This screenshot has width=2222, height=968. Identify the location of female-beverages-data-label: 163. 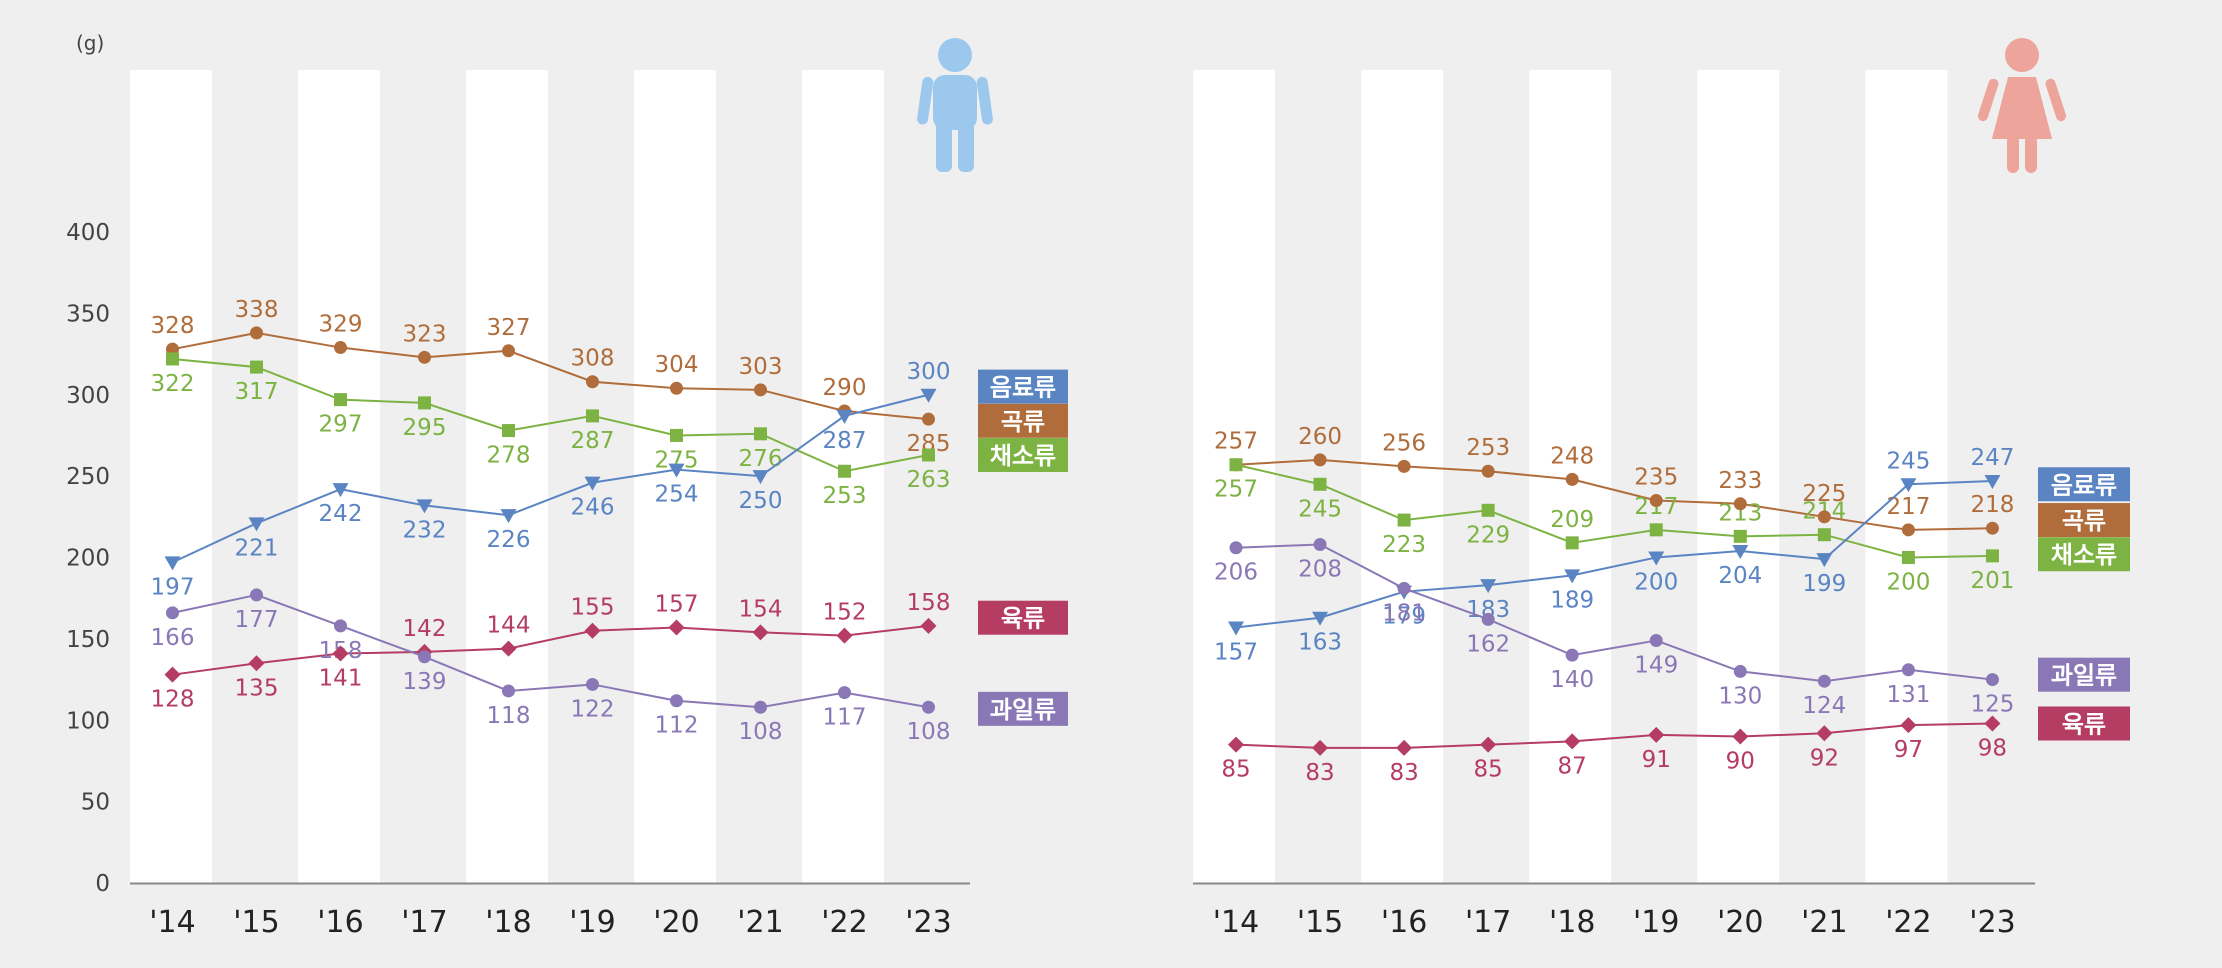
(1320, 643).